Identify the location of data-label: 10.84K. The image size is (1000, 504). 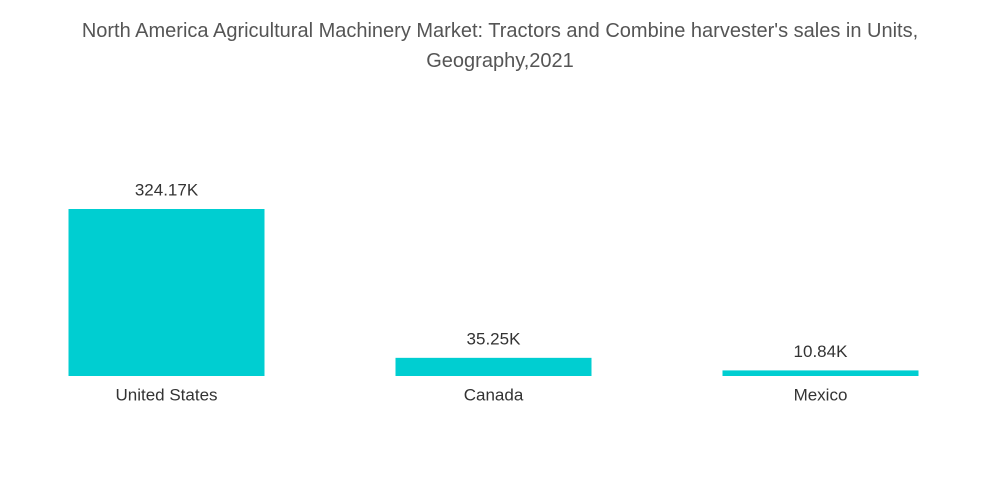
(821, 351).